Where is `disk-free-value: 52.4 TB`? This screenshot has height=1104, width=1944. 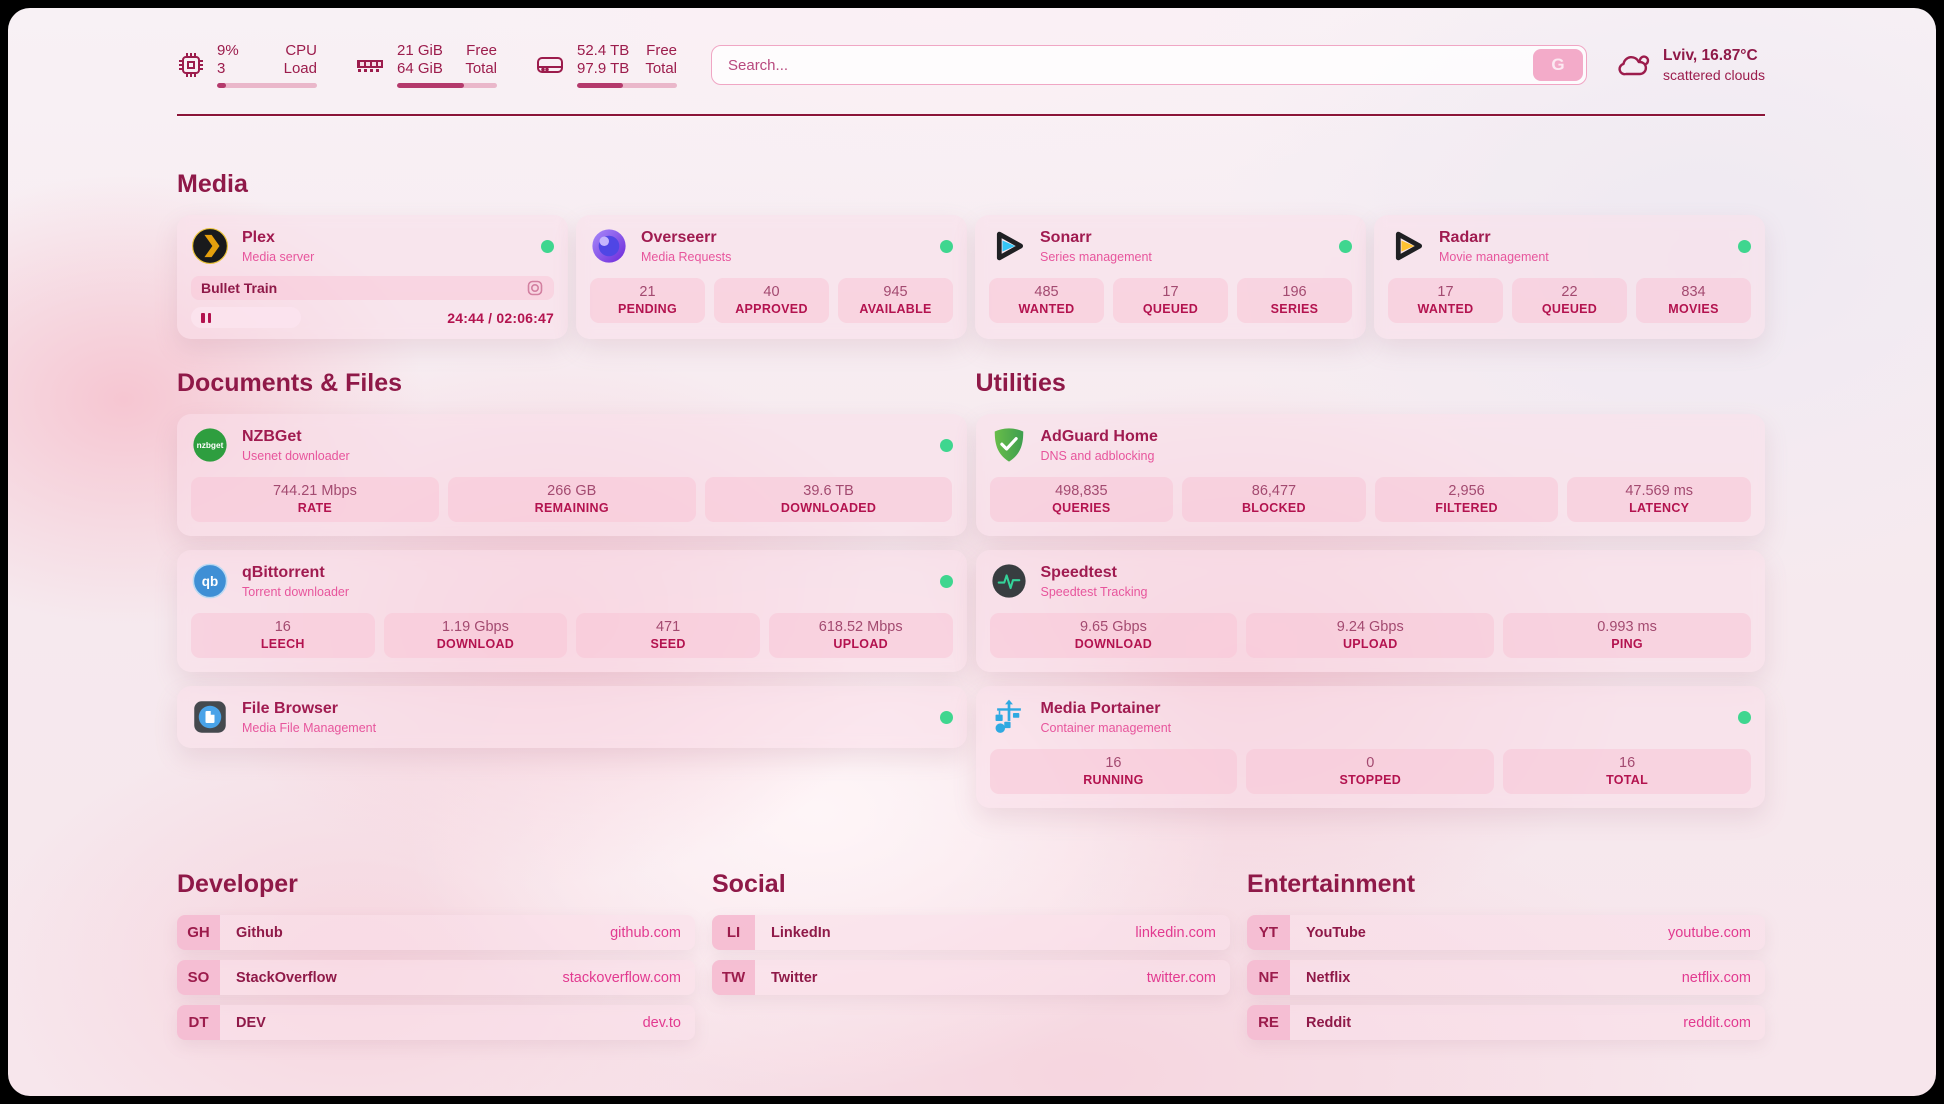
disk-free-value: 52.4 TB is located at coordinates (603, 51).